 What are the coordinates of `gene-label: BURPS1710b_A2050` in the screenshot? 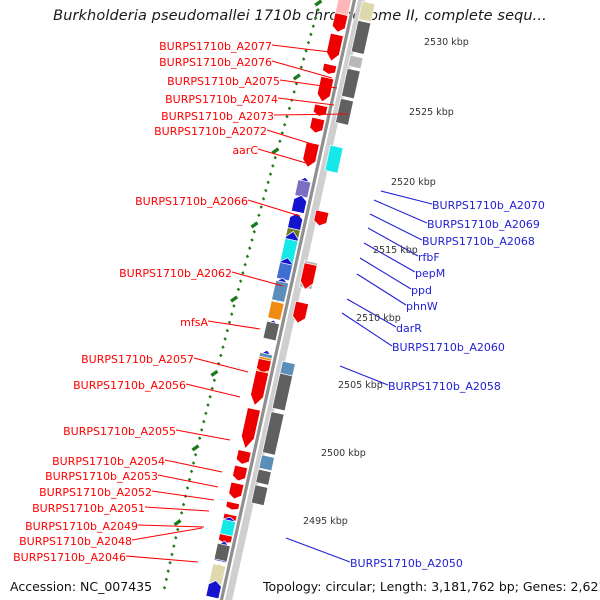 It's located at (406, 563).